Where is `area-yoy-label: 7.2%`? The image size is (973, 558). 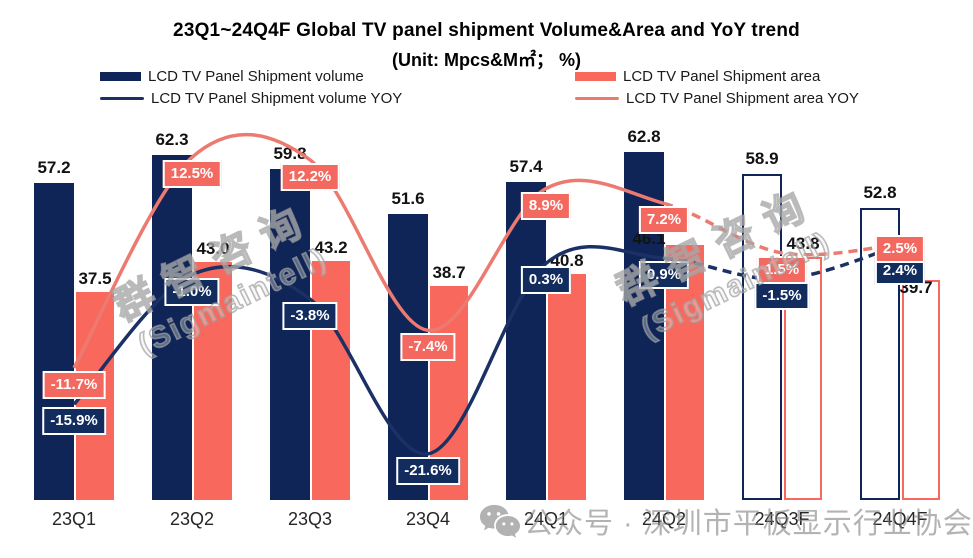 area-yoy-label: 7.2% is located at coordinates (664, 220).